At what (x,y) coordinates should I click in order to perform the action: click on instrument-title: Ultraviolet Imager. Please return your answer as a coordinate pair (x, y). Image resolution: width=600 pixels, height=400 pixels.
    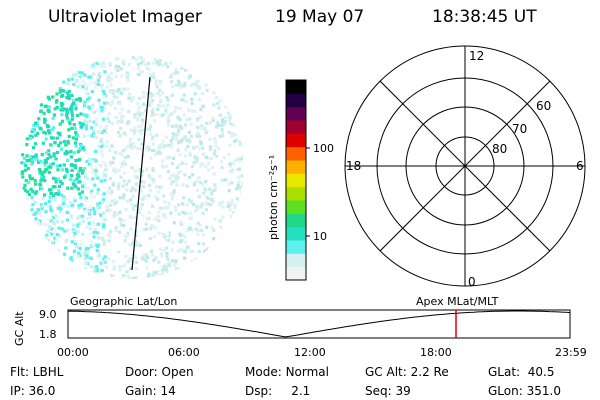
    Looking at the image, I should click on (125, 17).